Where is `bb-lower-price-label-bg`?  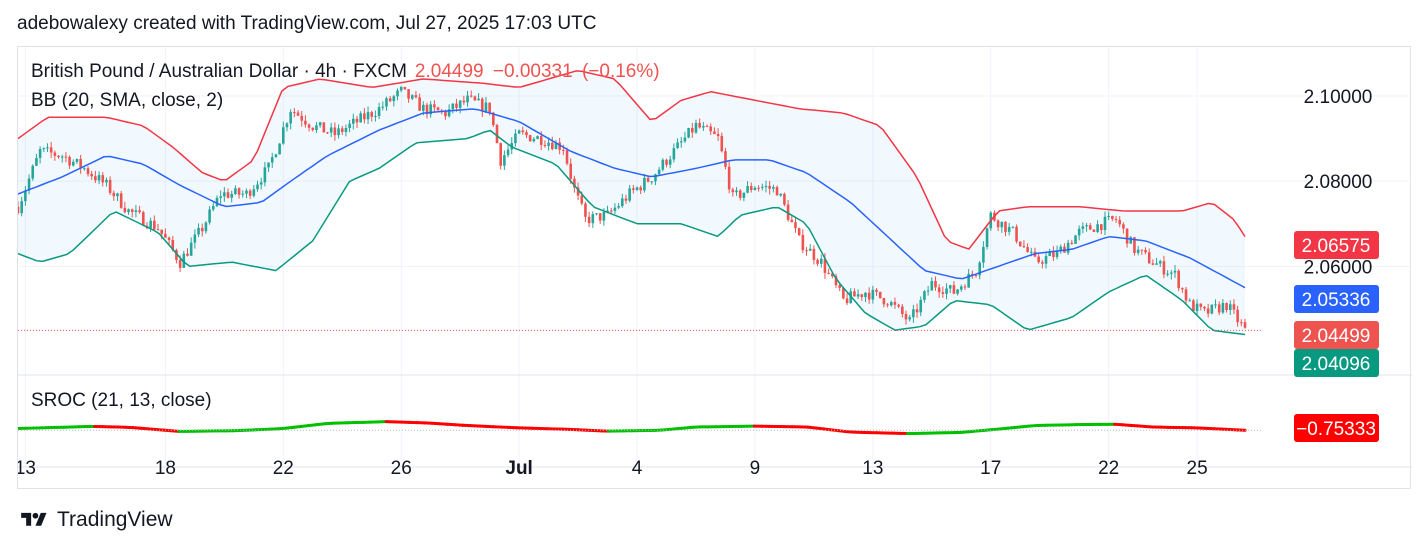 bb-lower-price-label-bg is located at coordinates (1336, 363).